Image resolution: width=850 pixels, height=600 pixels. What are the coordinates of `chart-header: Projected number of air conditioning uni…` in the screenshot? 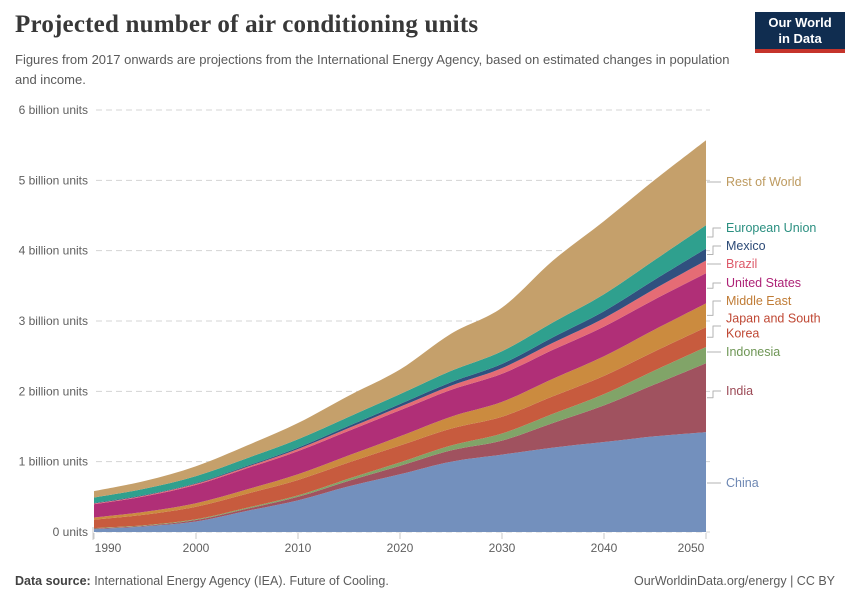 It's located at (385, 49).